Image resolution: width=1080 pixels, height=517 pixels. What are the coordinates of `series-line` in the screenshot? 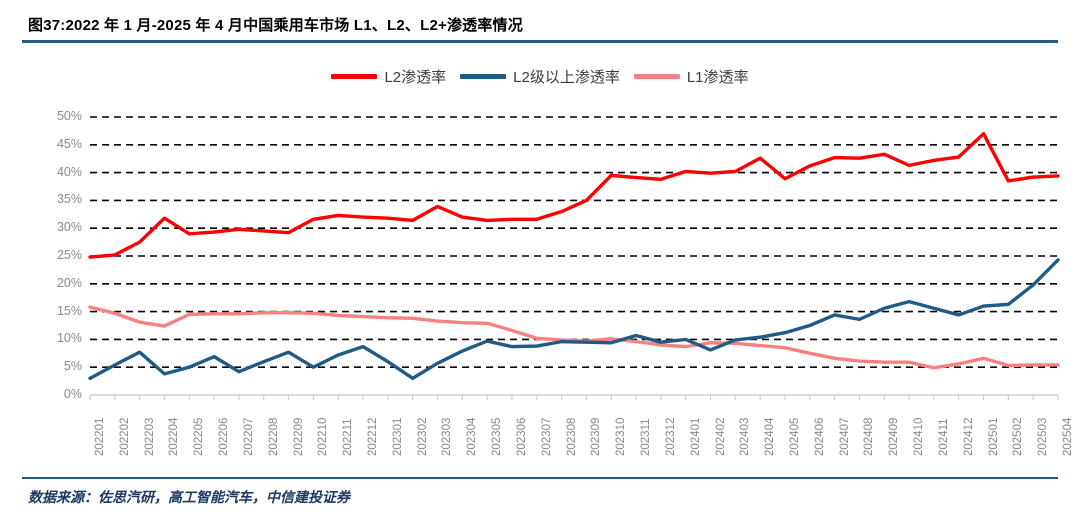 It's located at (574, 337).